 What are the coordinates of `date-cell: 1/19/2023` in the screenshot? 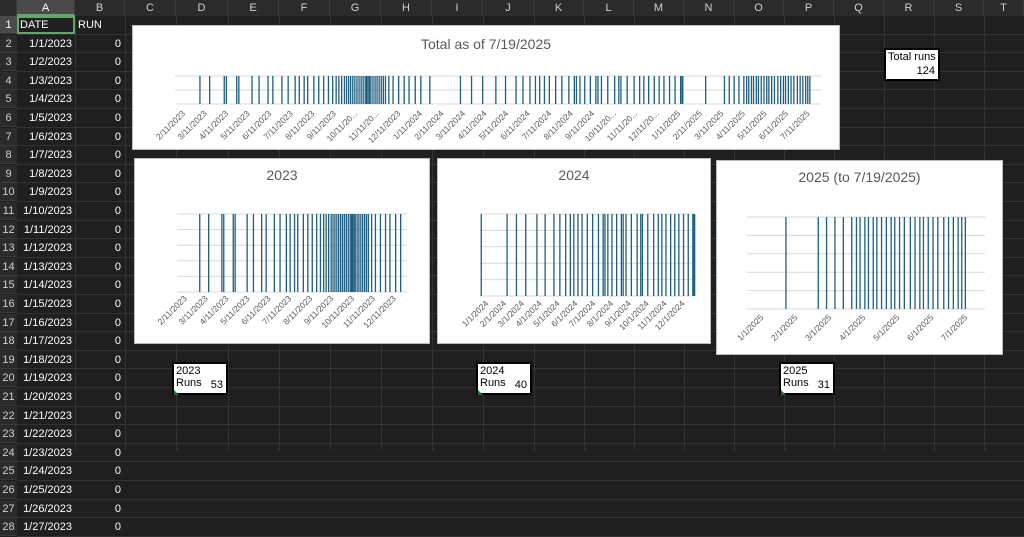 It's located at (47, 378).